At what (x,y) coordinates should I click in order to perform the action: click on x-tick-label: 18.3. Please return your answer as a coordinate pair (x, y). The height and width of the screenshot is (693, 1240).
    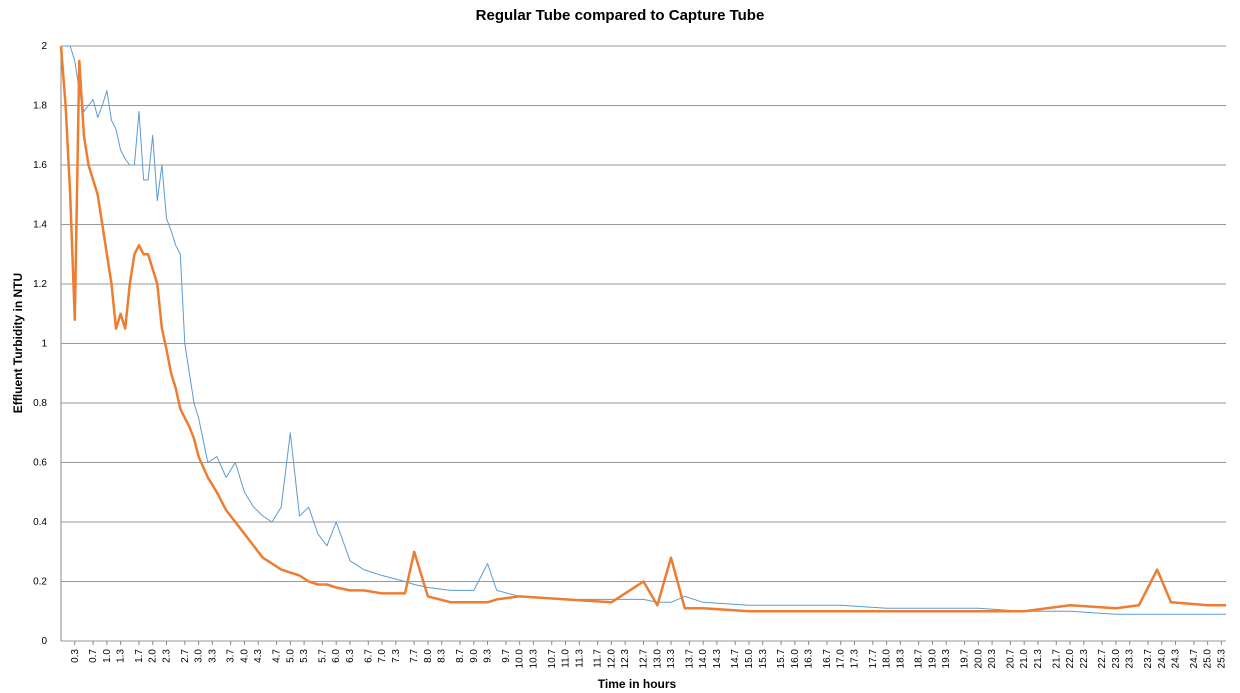
    Looking at the image, I should click on (900, 659).